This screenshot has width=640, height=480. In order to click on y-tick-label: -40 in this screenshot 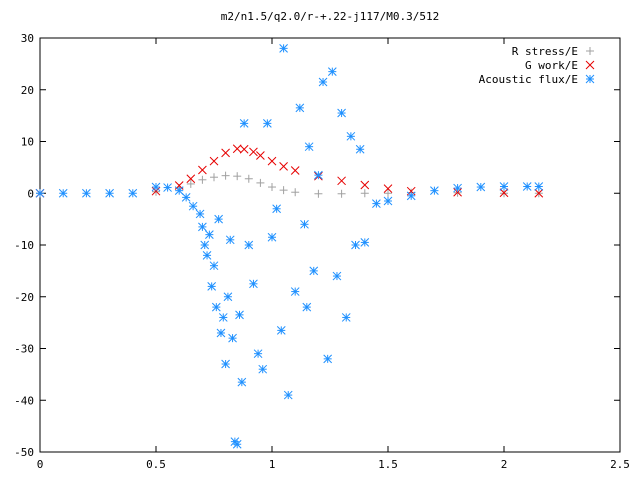, I will do `click(24, 400)`.